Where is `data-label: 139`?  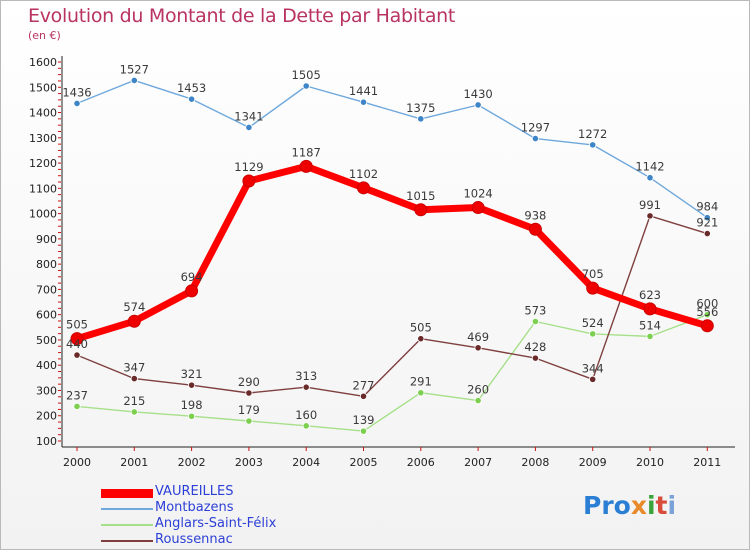
data-label: 139 is located at coordinates (364, 420).